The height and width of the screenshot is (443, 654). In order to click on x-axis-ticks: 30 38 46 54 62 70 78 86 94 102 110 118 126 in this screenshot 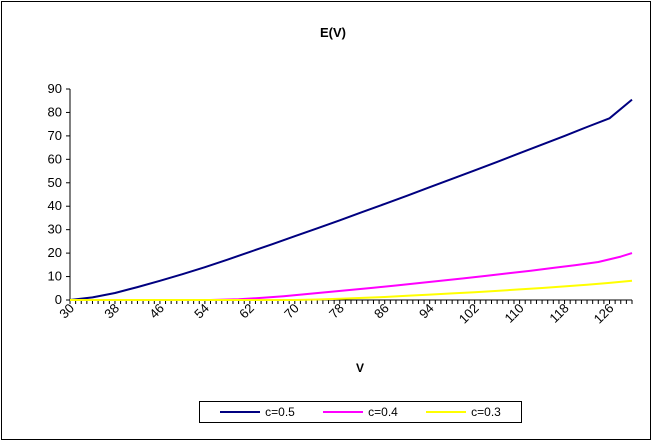, I will do `click(344, 313)`.